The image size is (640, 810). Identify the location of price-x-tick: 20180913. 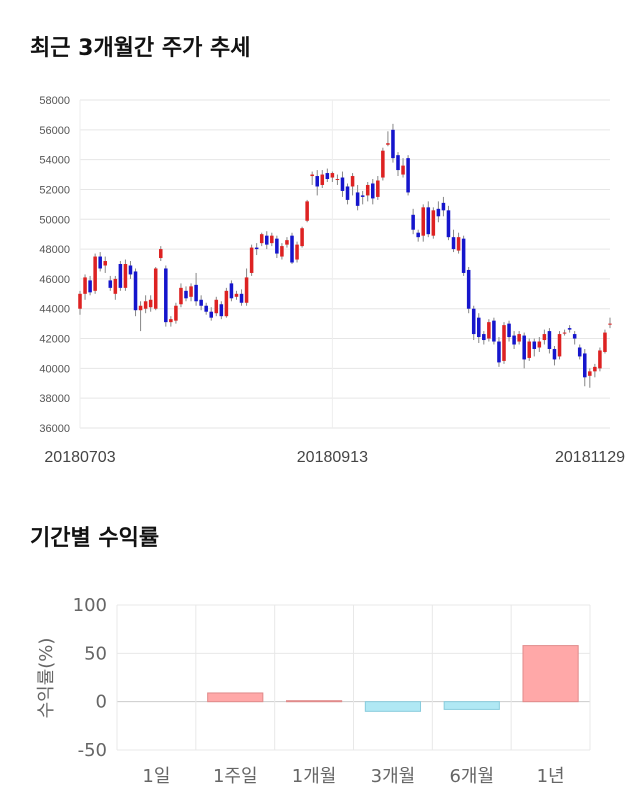
(332, 457).